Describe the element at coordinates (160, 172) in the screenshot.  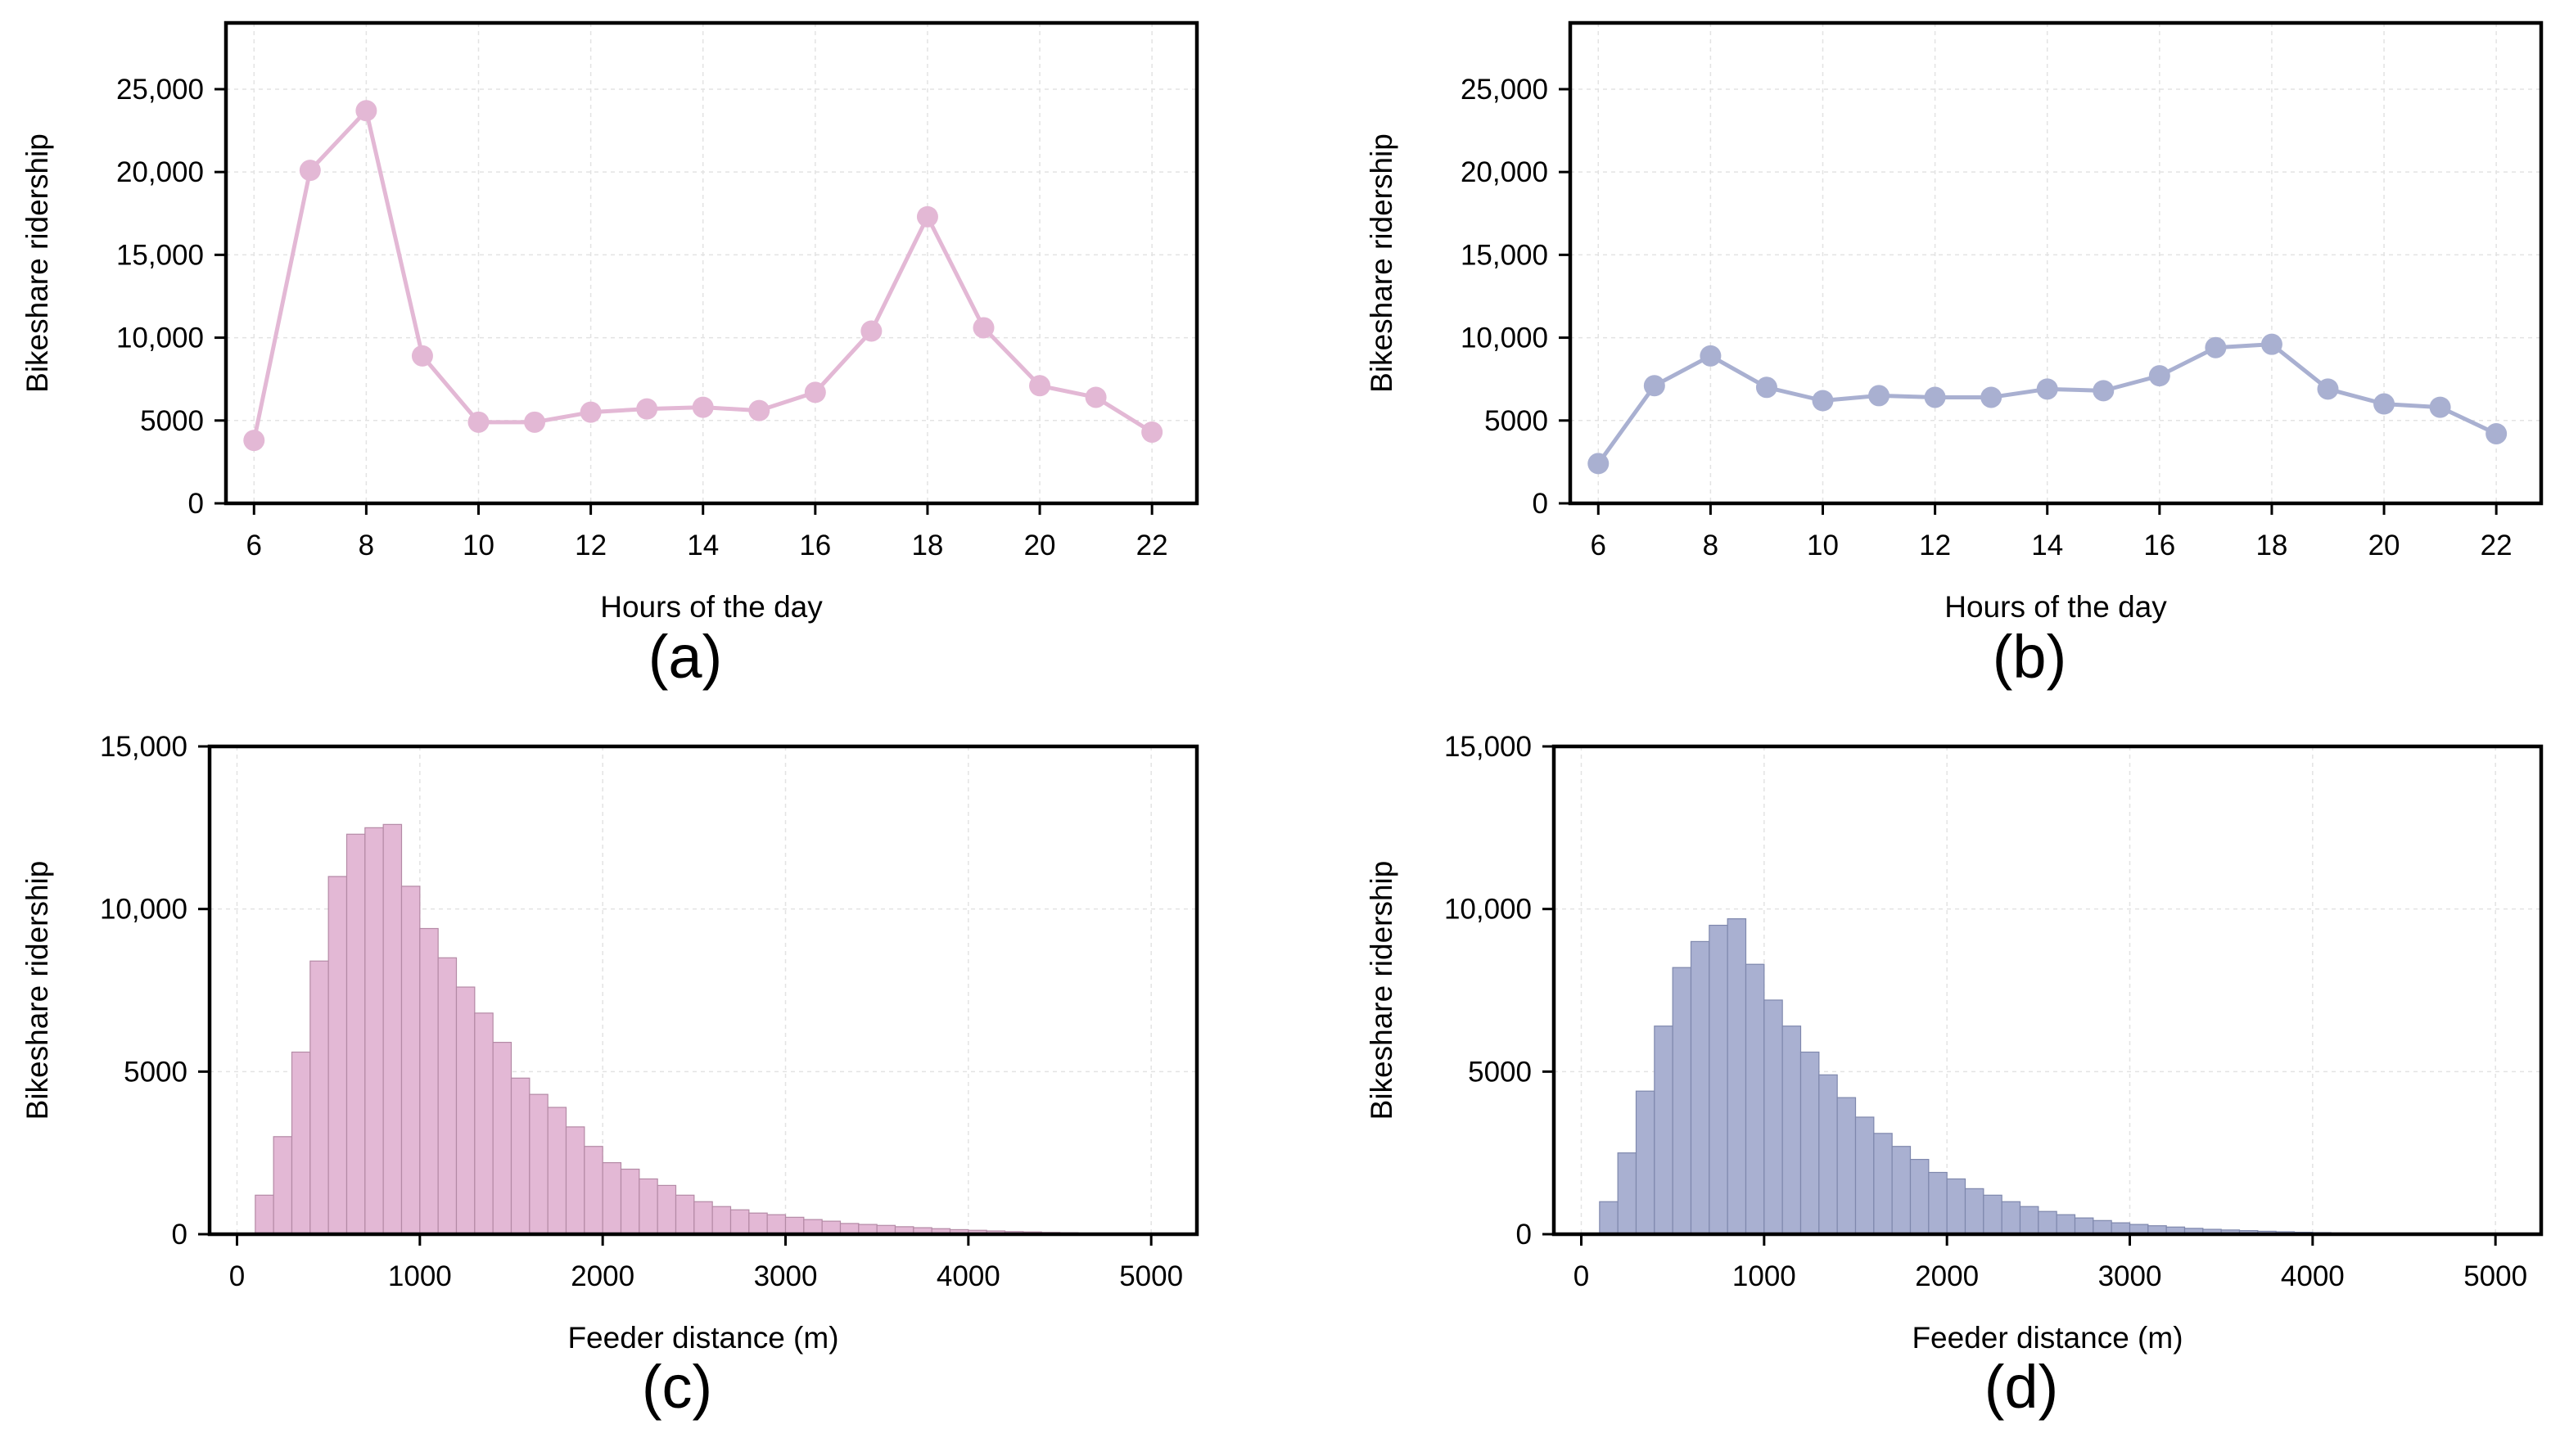
I see `y-tick-label: 20,000` at that location.